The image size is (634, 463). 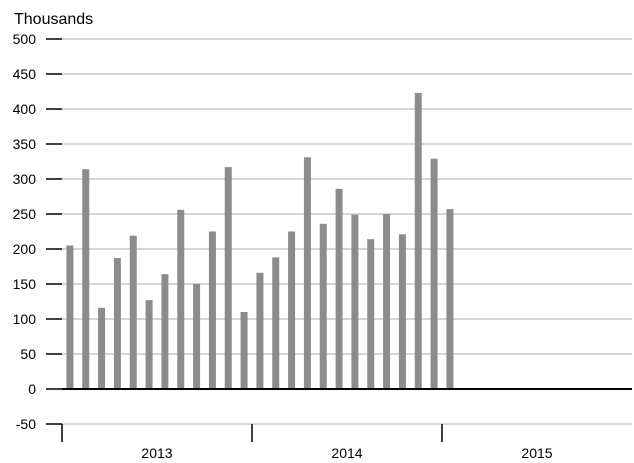 I want to click on y-unit-label: Thousands, so click(x=53, y=19).